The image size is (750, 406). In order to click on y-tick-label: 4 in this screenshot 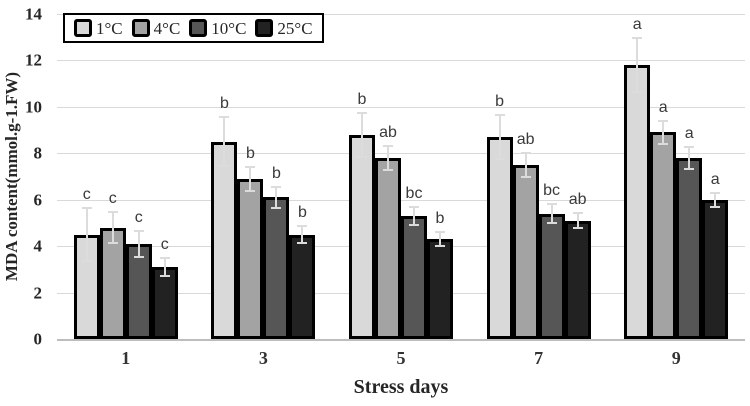, I will do `click(38, 246)`.